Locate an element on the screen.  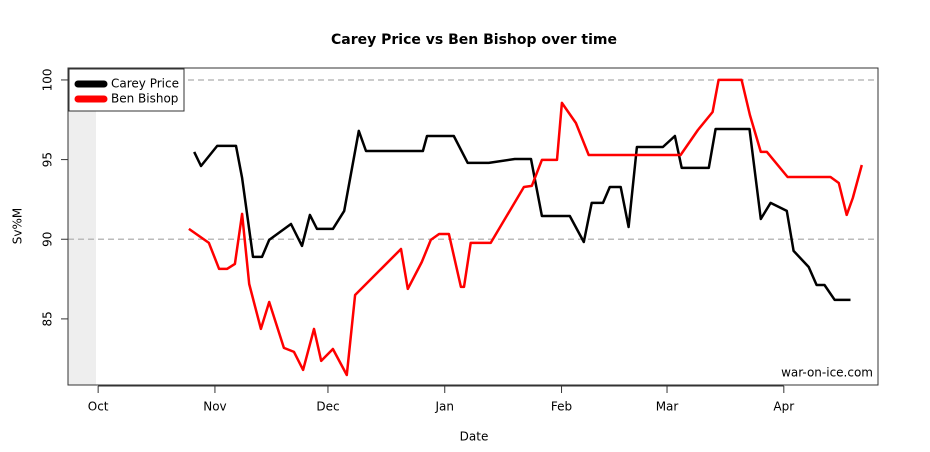
y-tick-label: 100 is located at coordinates (48, 79).